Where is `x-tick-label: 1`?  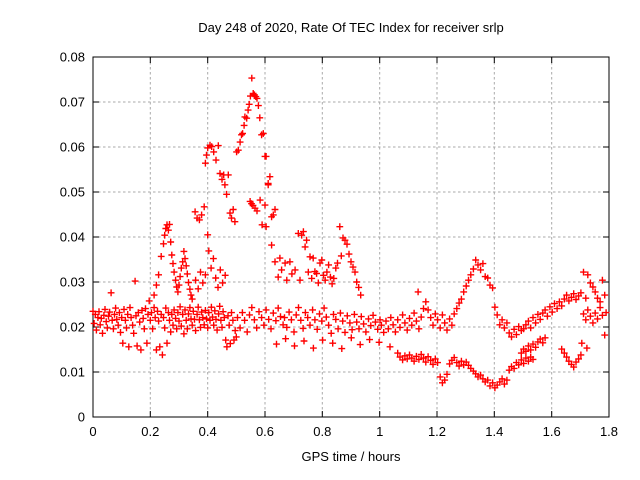 x-tick-label: 1 is located at coordinates (379, 431).